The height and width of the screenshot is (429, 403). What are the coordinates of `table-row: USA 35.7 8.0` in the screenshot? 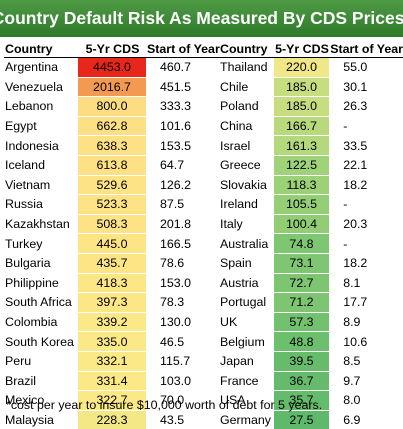 It's located at (311, 400).